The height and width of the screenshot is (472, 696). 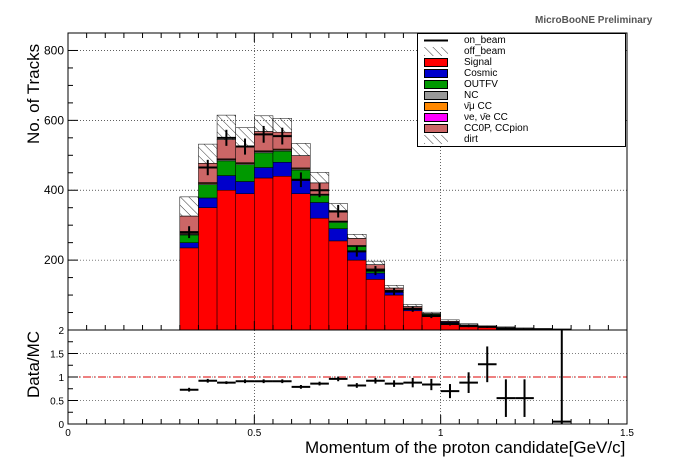 I want to click on x-tick-label: 1, so click(x=441, y=433).